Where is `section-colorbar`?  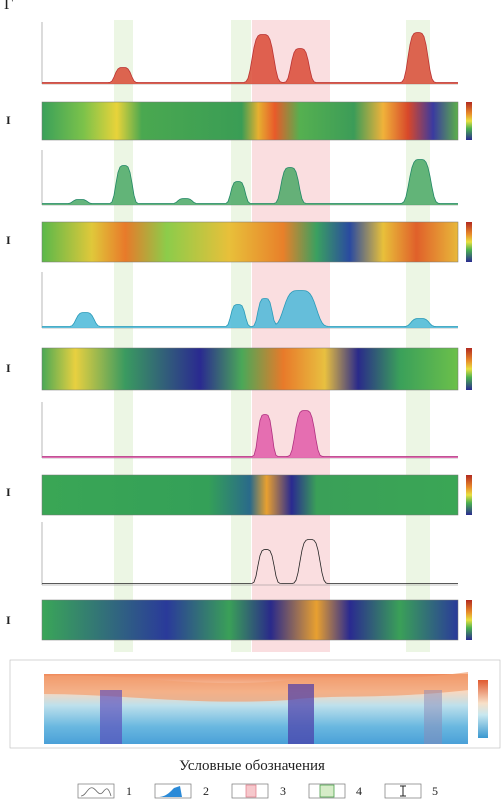
section-colorbar is located at coordinates (483, 709).